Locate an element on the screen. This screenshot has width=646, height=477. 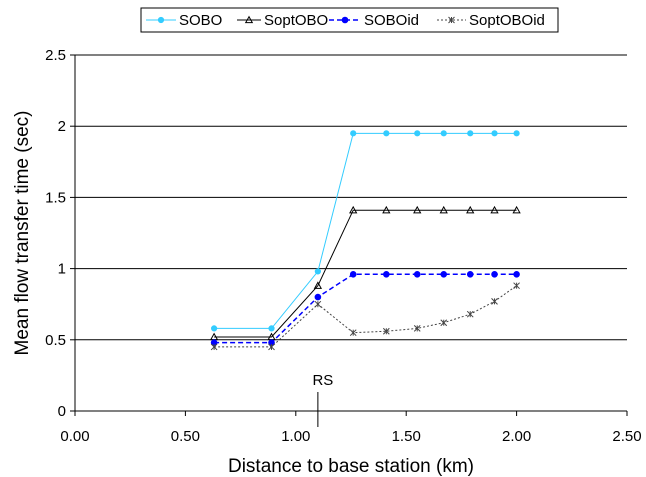
series-SOBOid is located at coordinates (365, 308).